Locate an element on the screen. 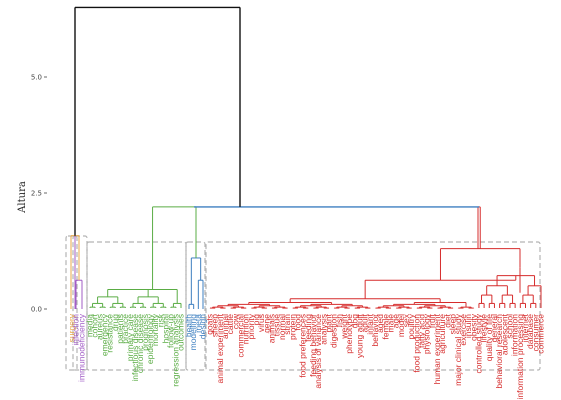  leaf-label: normal is located at coordinates (282, 327).